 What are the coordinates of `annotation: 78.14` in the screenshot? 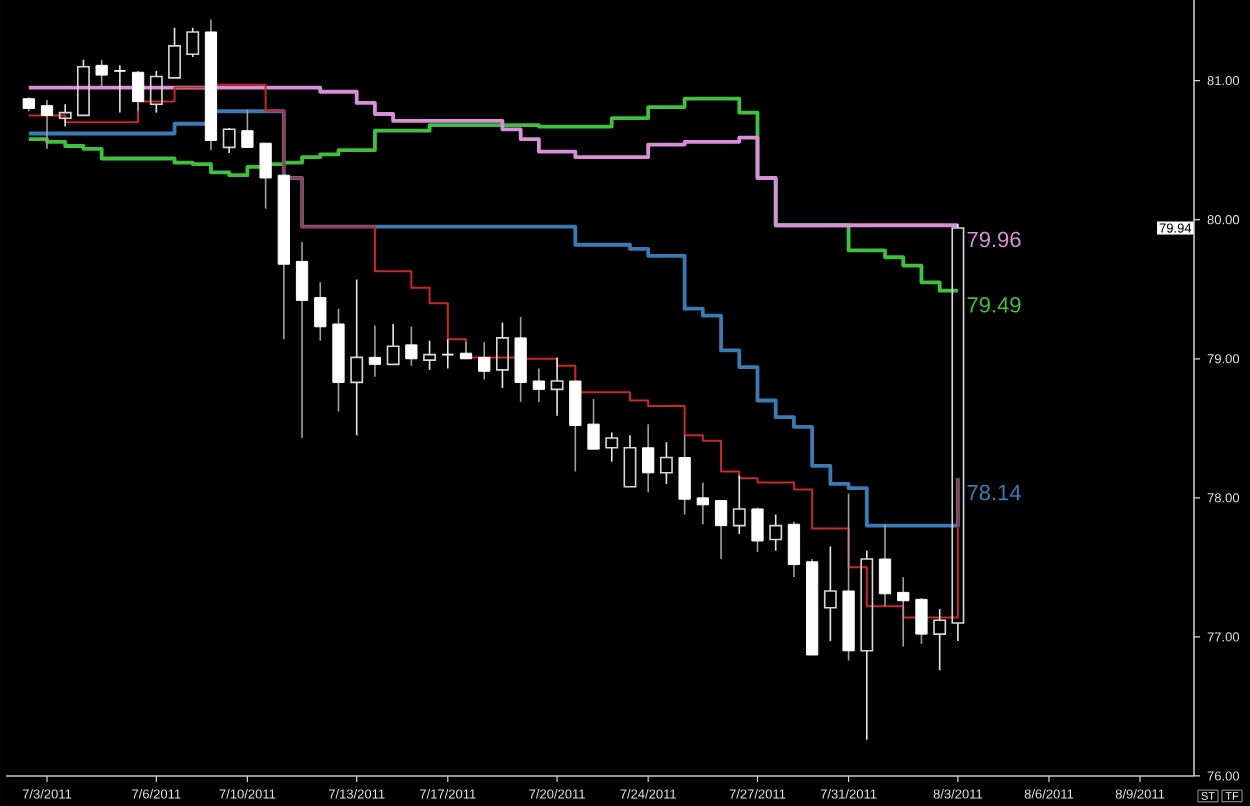 It's located at (994, 492).